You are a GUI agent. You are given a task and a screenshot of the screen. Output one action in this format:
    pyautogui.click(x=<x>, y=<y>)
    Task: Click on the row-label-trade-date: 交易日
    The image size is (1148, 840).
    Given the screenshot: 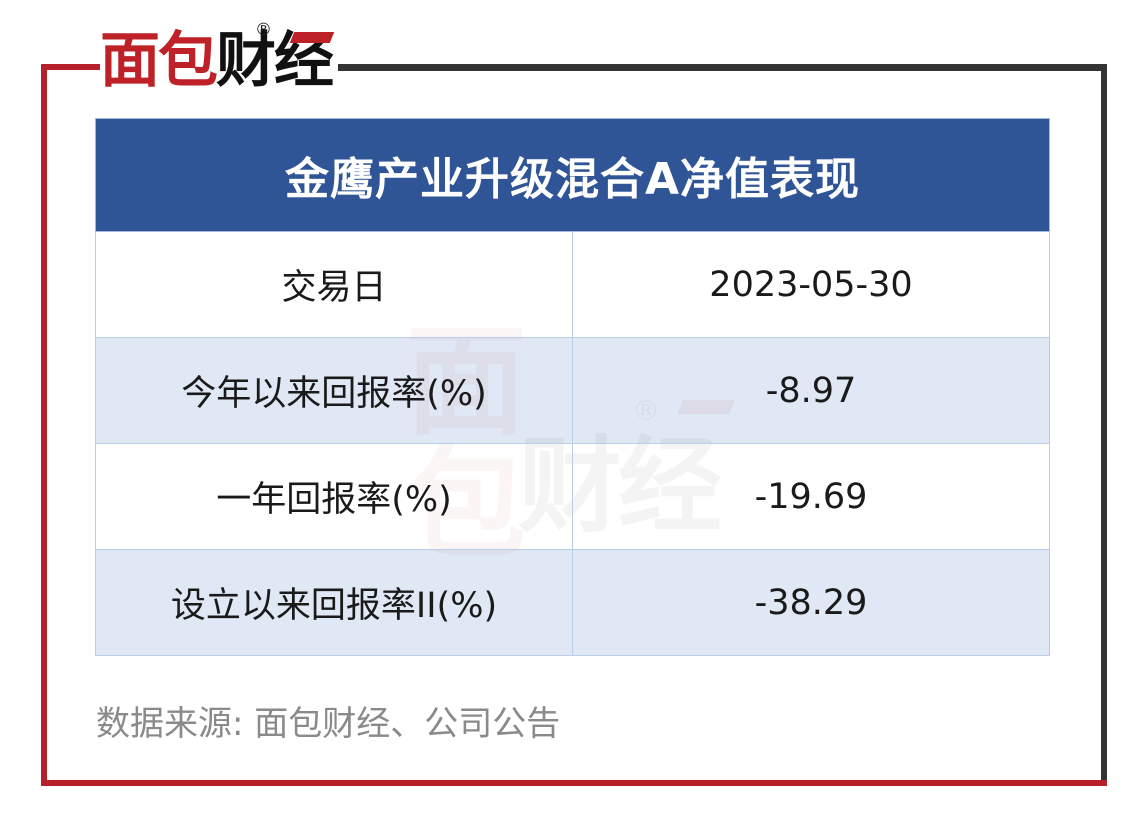 What is the action you would take?
    pyautogui.click(x=334, y=284)
    